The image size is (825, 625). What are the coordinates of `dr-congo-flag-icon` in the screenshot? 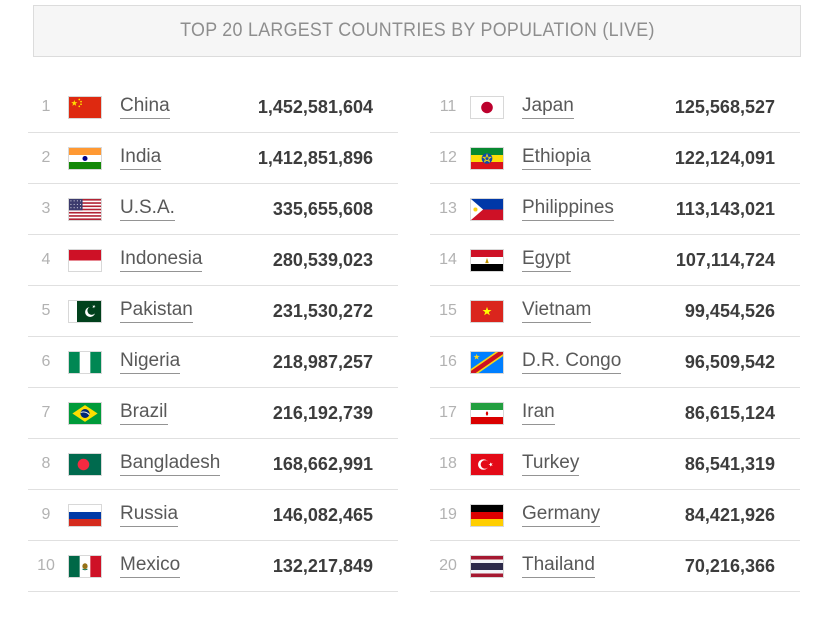 It's located at (487, 362).